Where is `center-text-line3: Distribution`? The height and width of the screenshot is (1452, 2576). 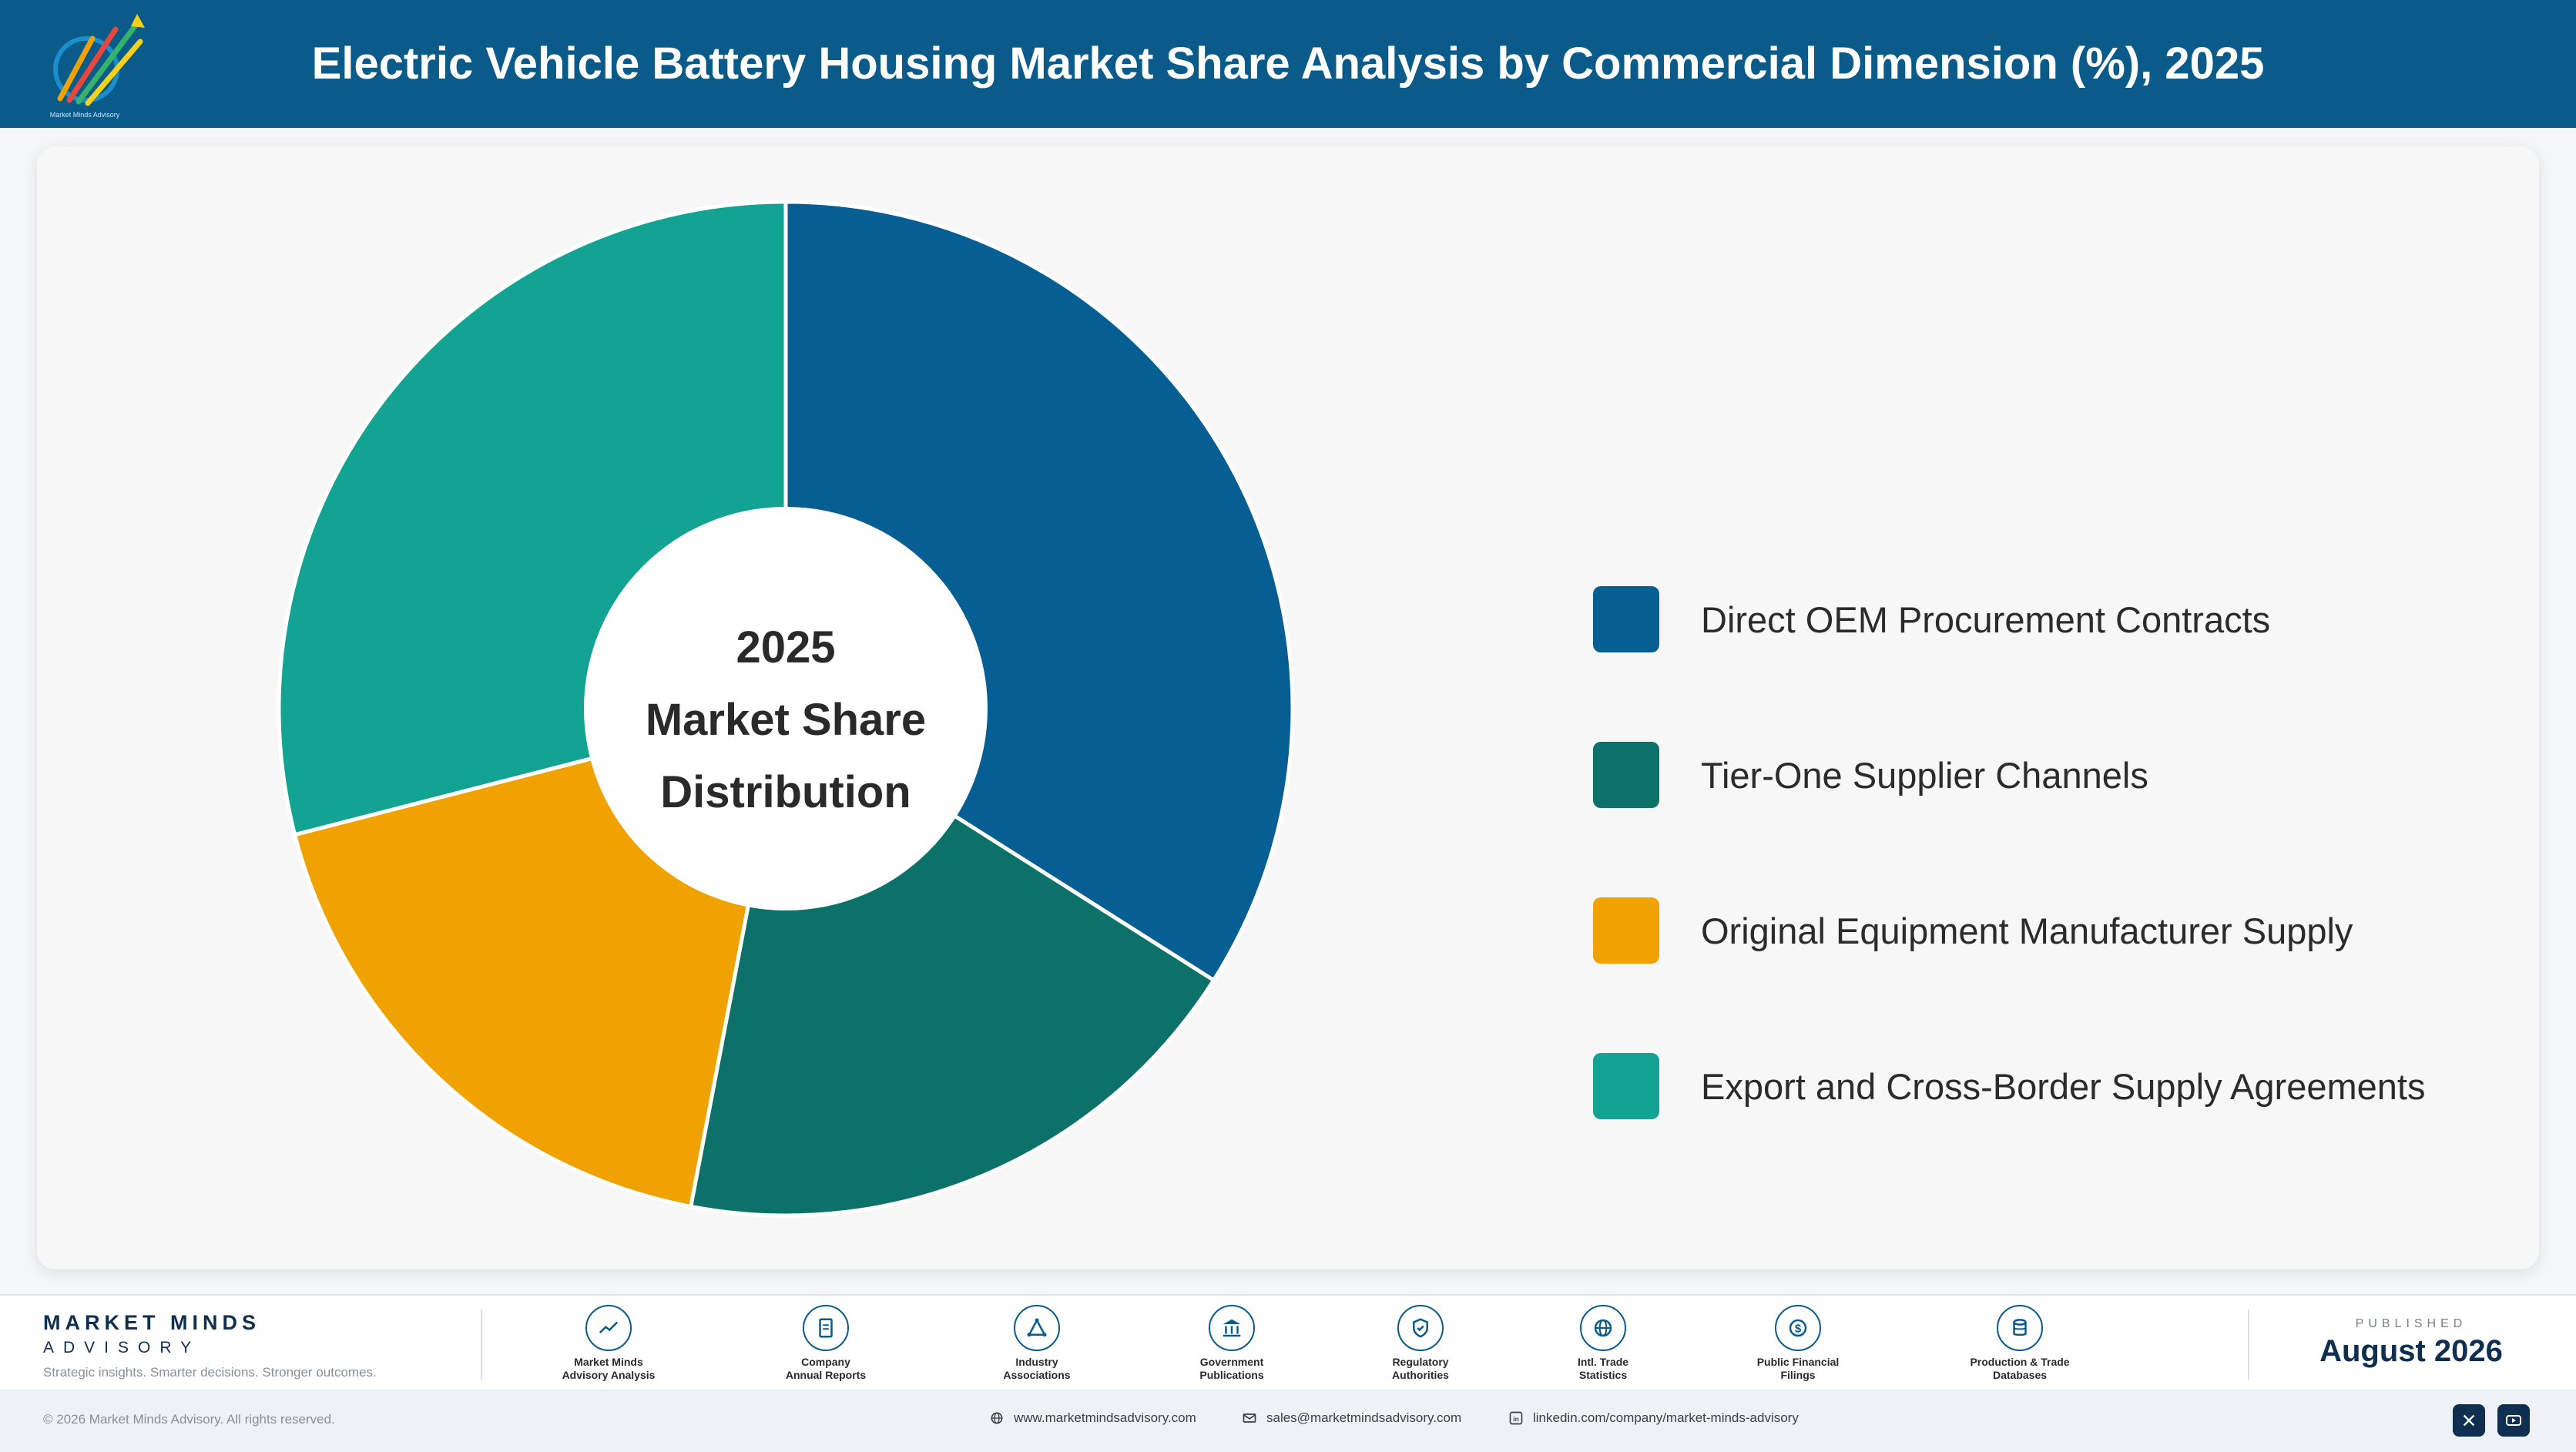 center-text-line3: Distribution is located at coordinates (785, 792).